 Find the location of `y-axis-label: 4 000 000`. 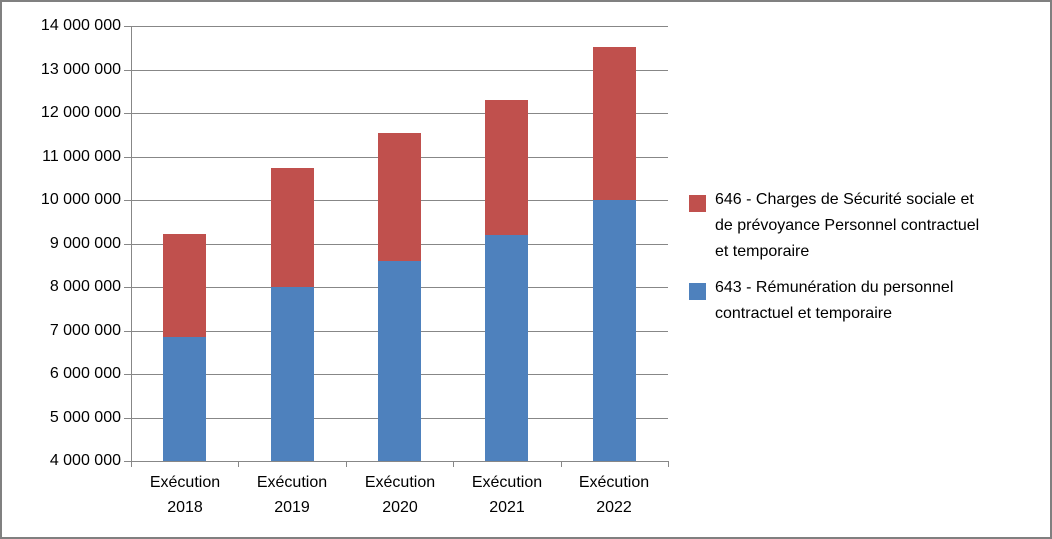

y-axis-label: 4 000 000 is located at coordinates (85, 460).